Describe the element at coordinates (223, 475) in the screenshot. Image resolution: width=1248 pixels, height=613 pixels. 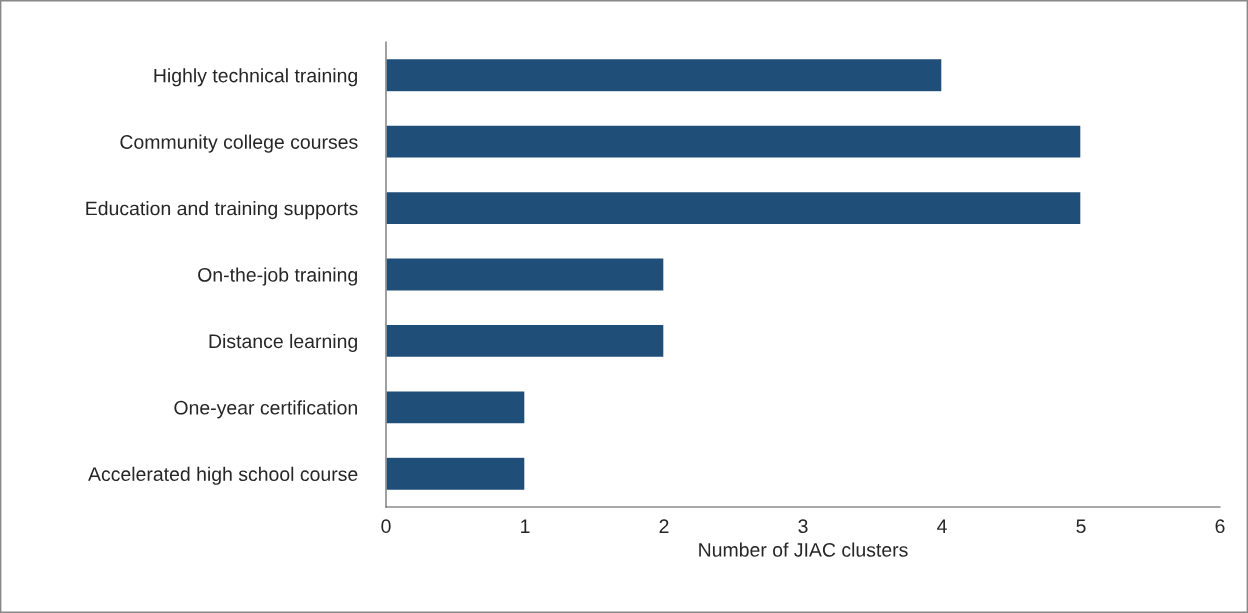
I see `y-tick-label: Accelerated high school course` at that location.